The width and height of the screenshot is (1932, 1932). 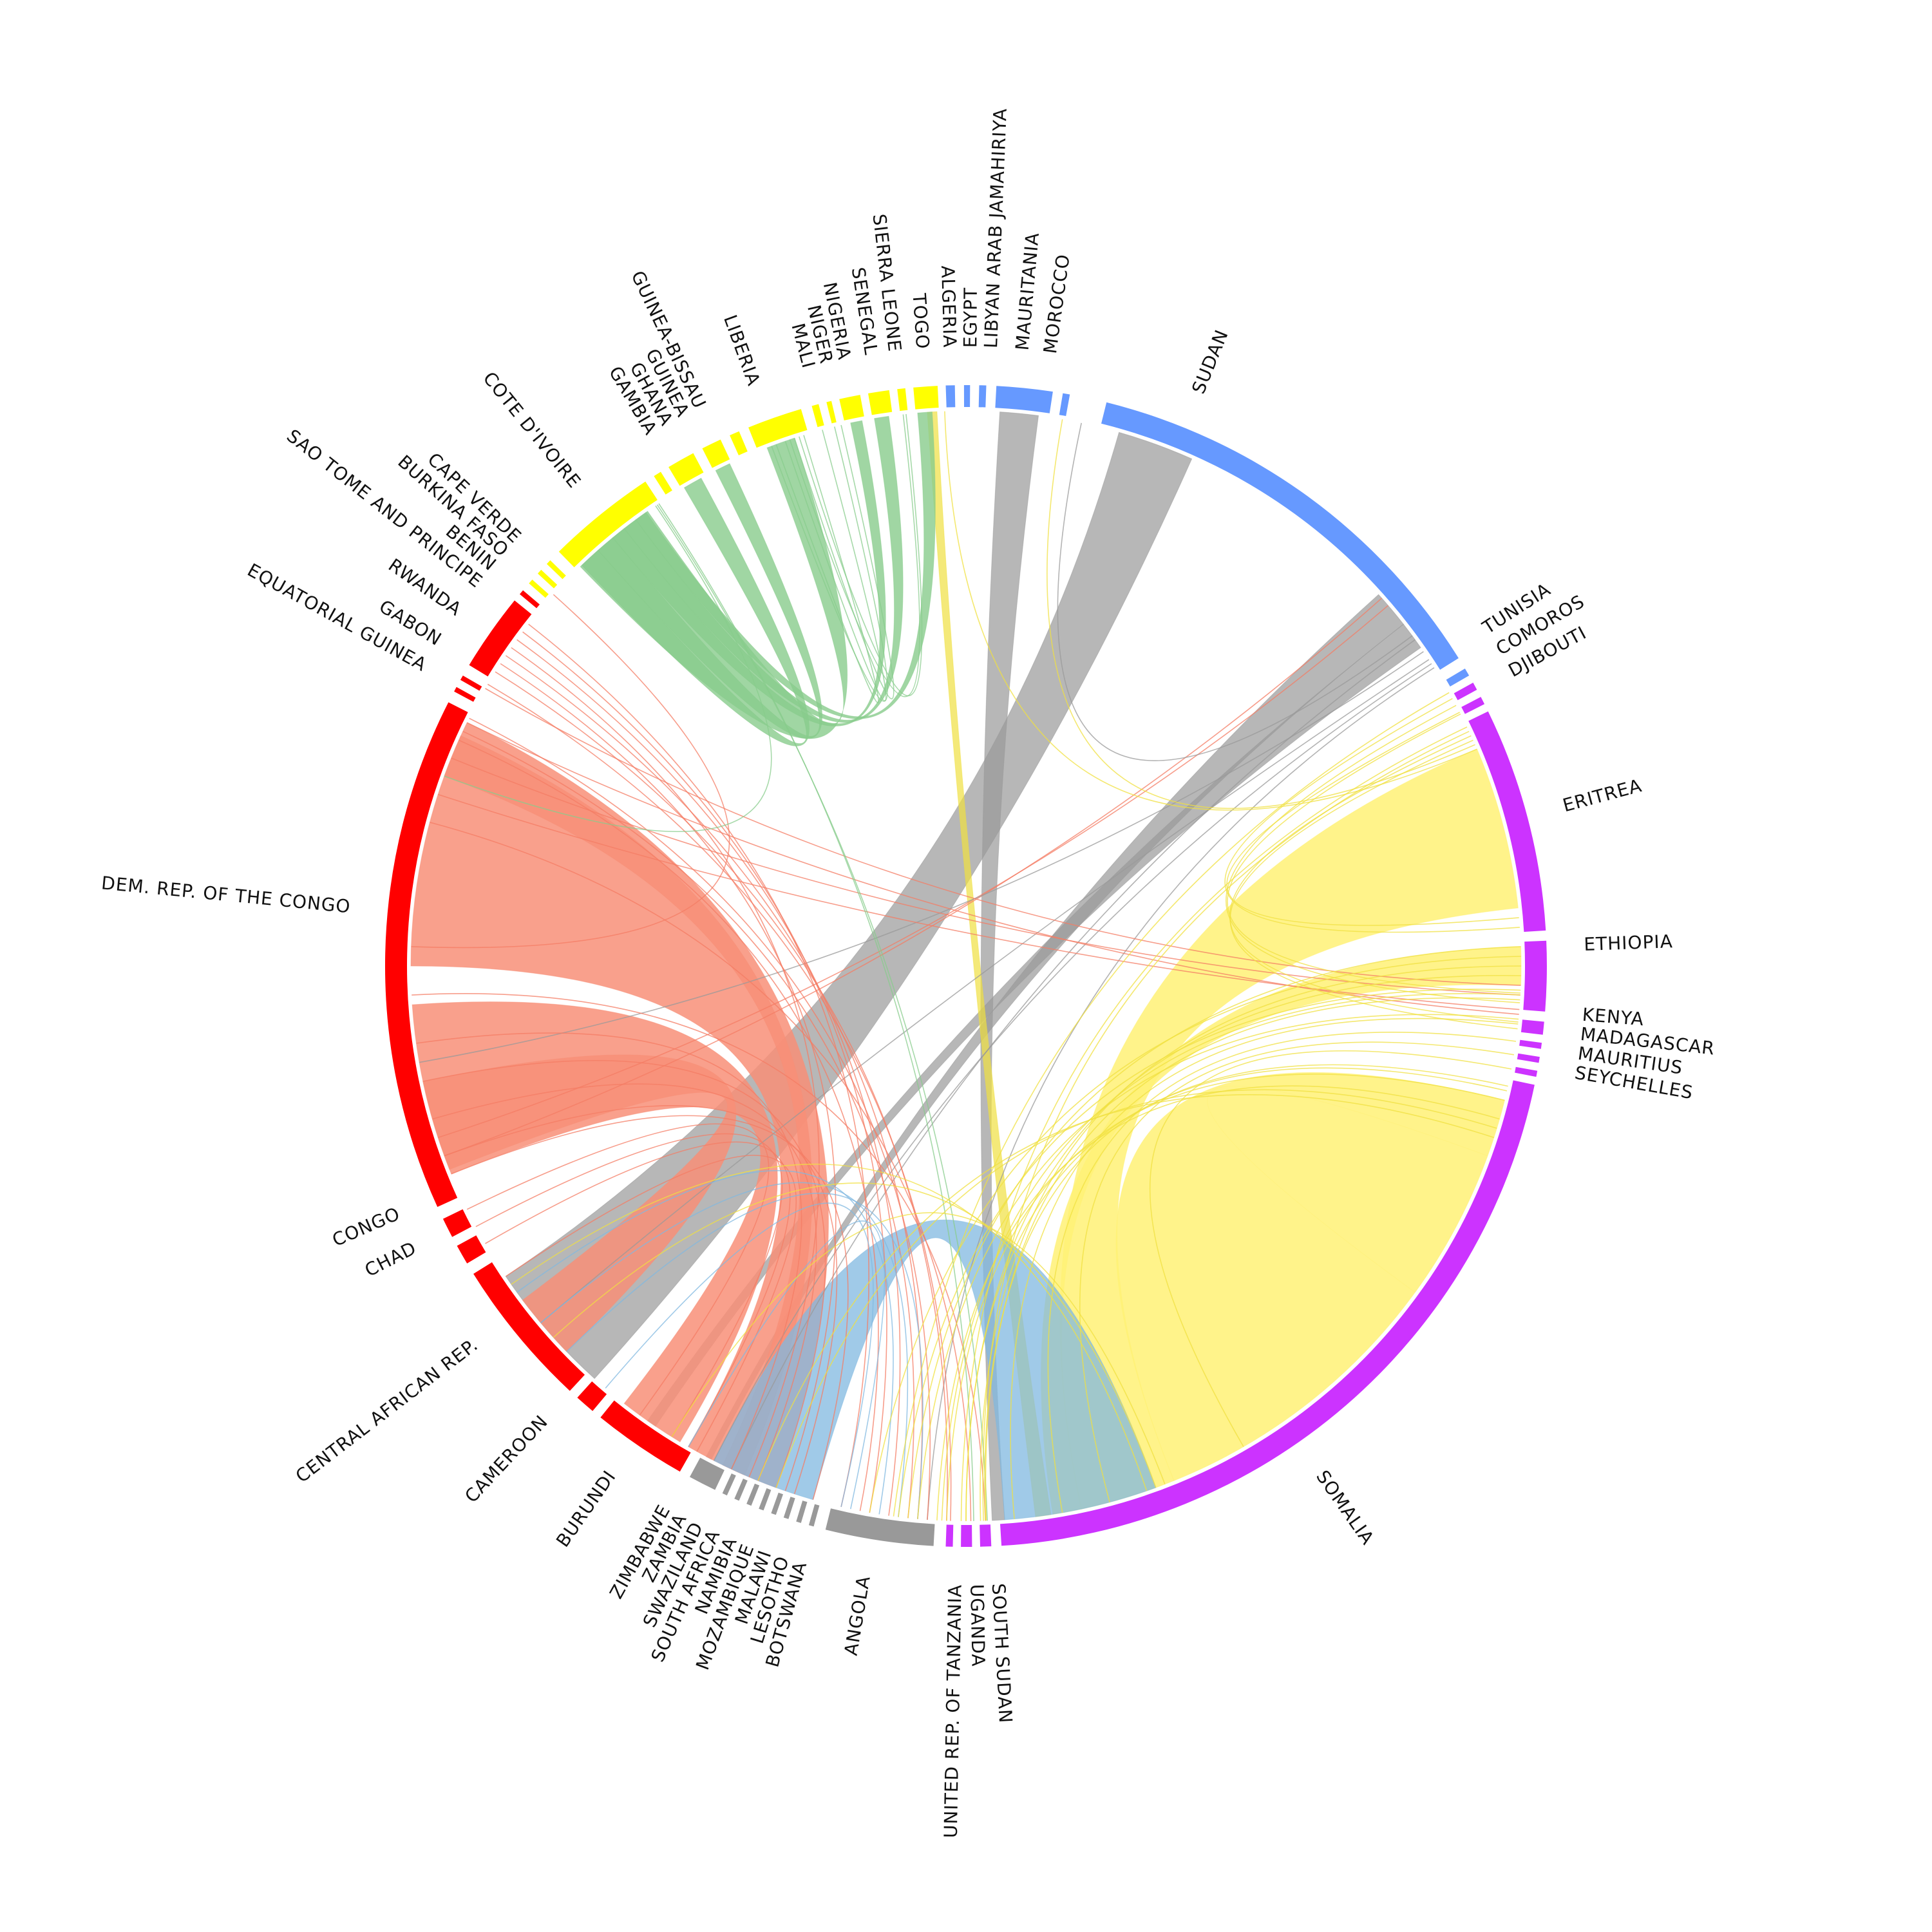 I want to click on arc-sierra-leone, so click(x=903, y=400).